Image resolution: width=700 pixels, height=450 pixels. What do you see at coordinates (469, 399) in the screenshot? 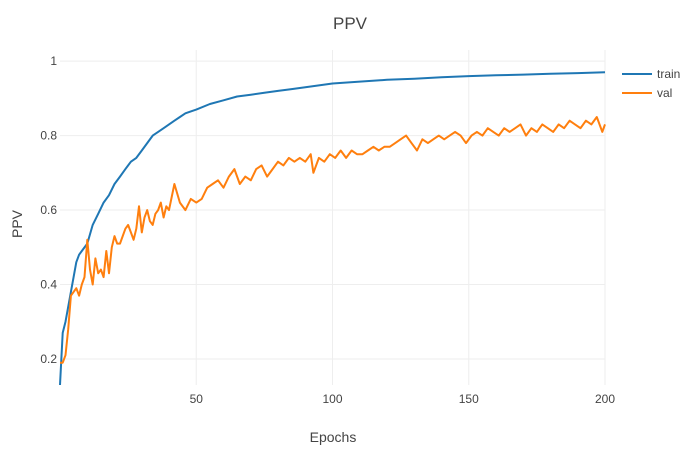
I see `x-tick-label: 150` at bounding box center [469, 399].